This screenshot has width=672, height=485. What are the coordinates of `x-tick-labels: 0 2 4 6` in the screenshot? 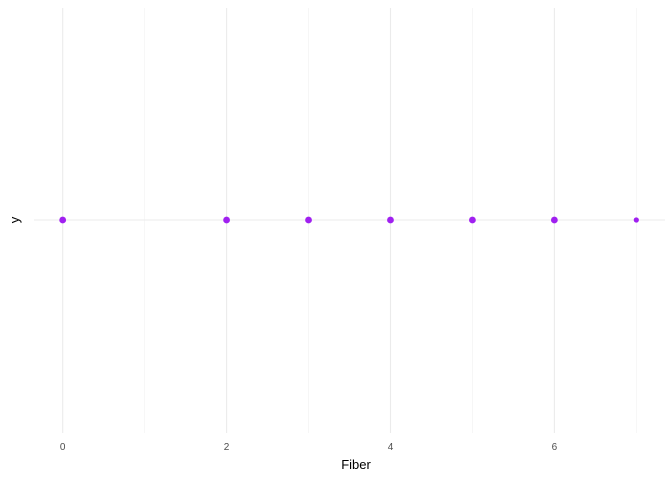 It's located at (309, 447).